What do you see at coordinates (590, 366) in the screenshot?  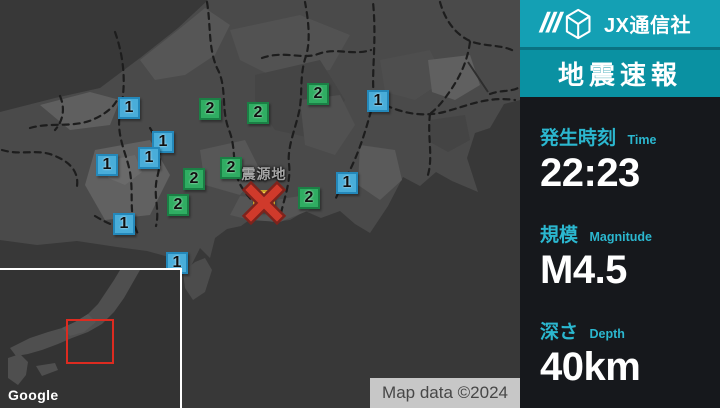 I see `depth-value: 40km` at bounding box center [590, 366].